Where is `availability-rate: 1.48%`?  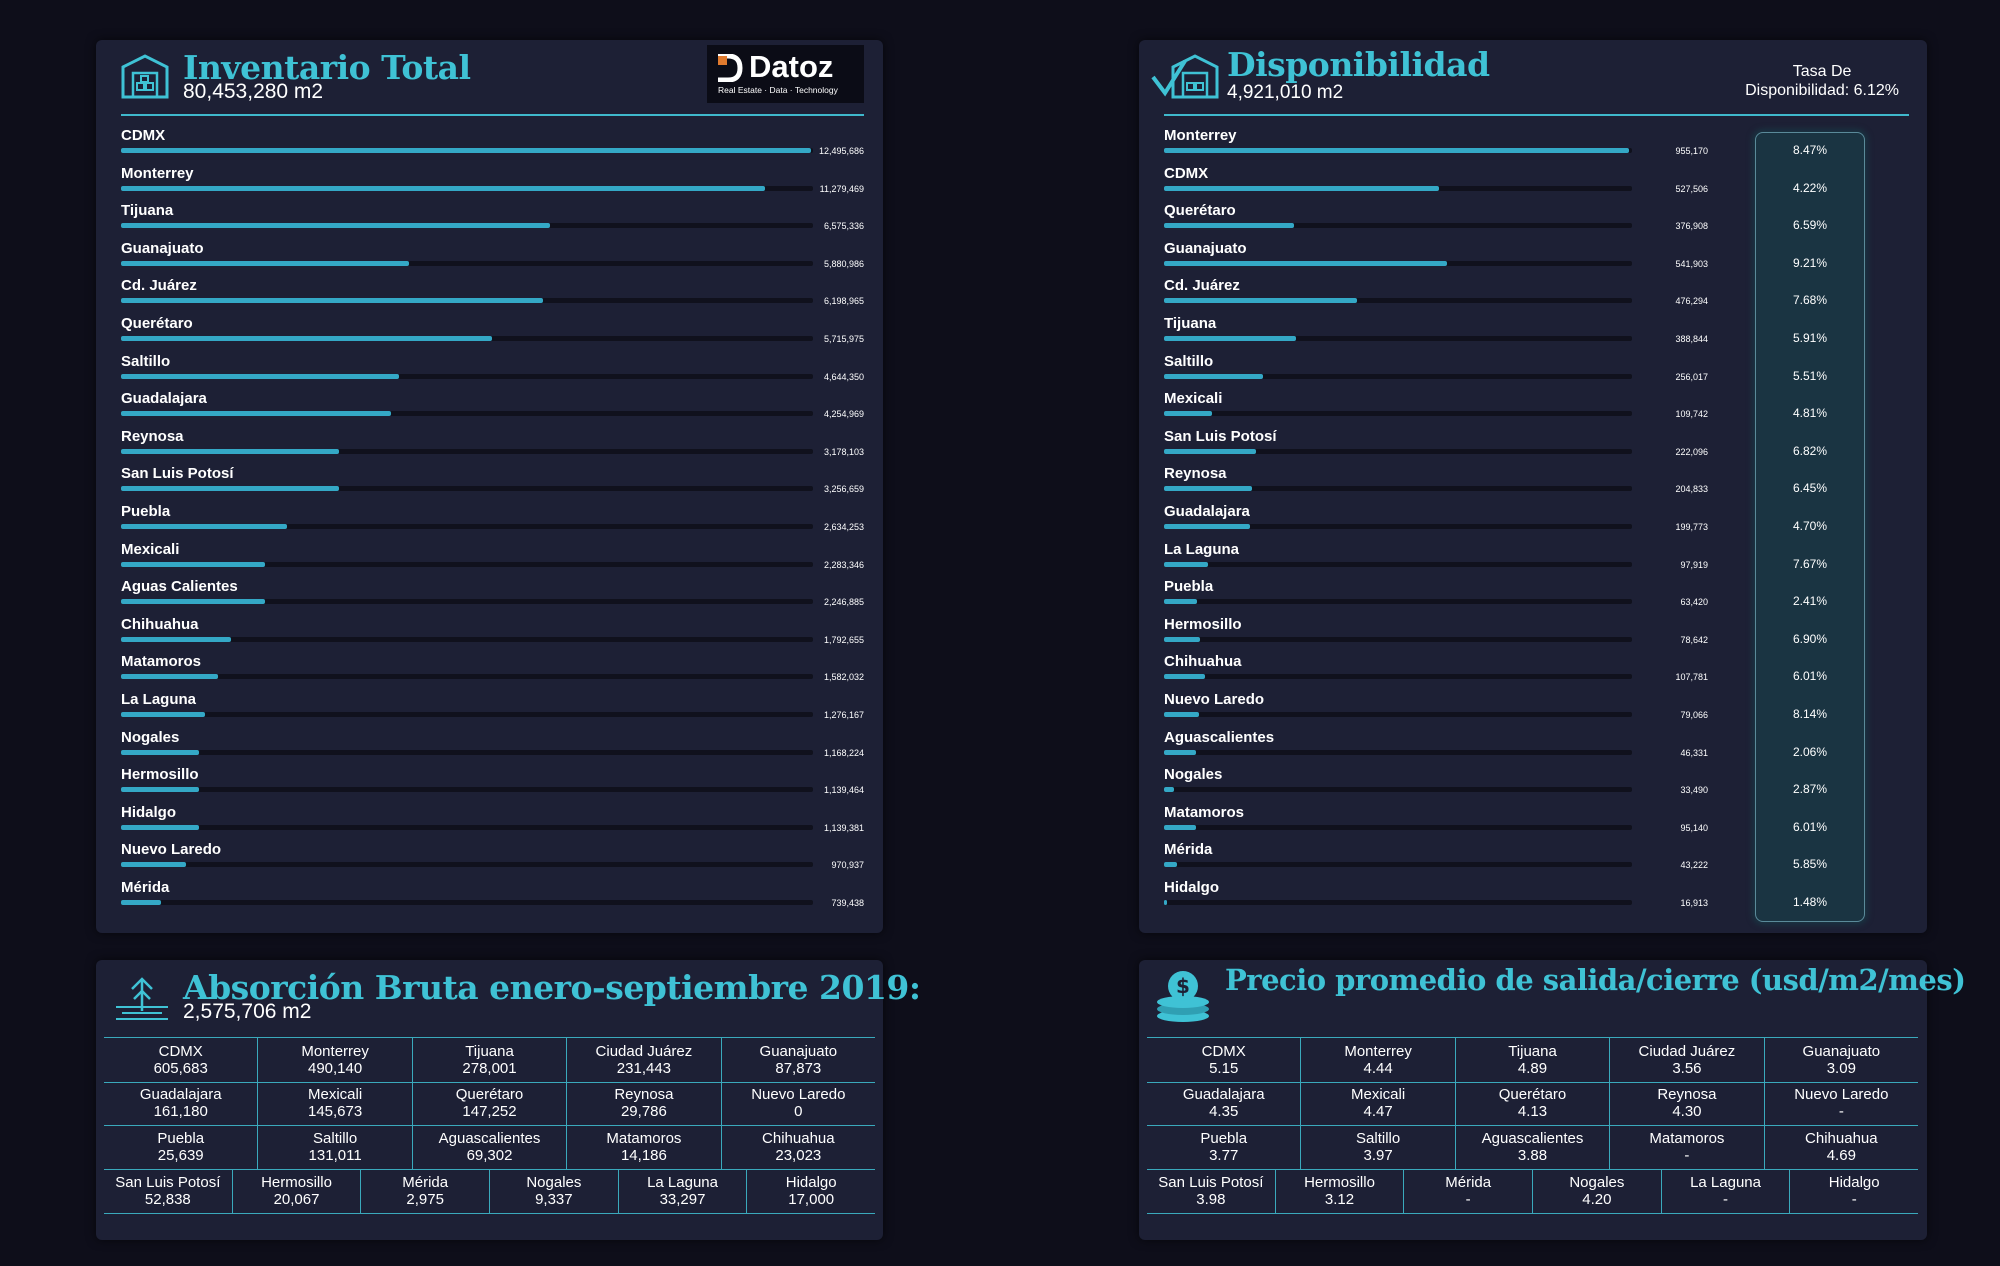
availability-rate: 1.48% is located at coordinates (1810, 902).